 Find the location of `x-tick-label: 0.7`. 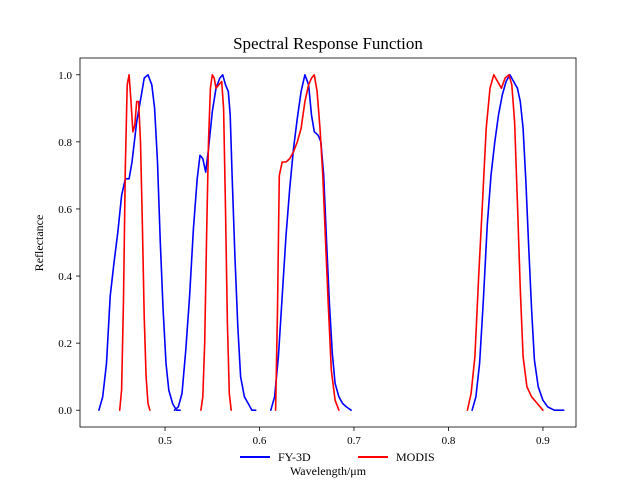

x-tick-label: 0.7 is located at coordinates (354, 441).